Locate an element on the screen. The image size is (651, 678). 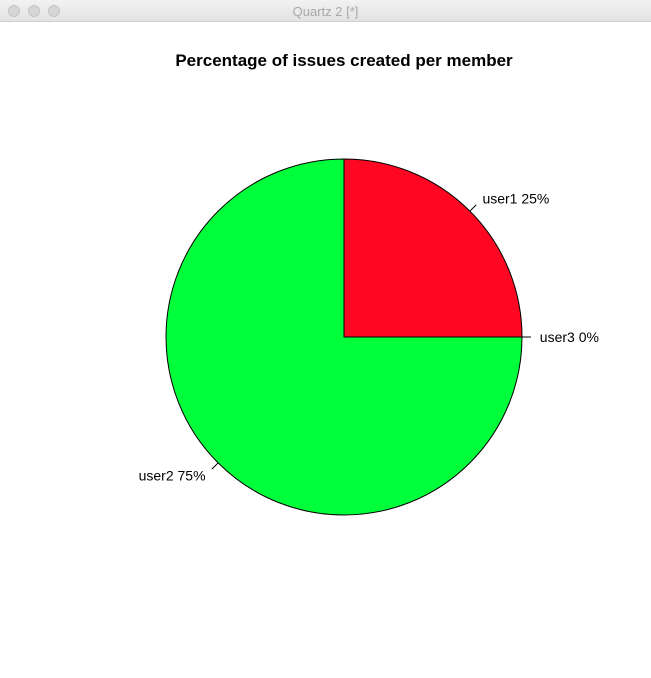
label-tick-user2 is located at coordinates (215, 466).